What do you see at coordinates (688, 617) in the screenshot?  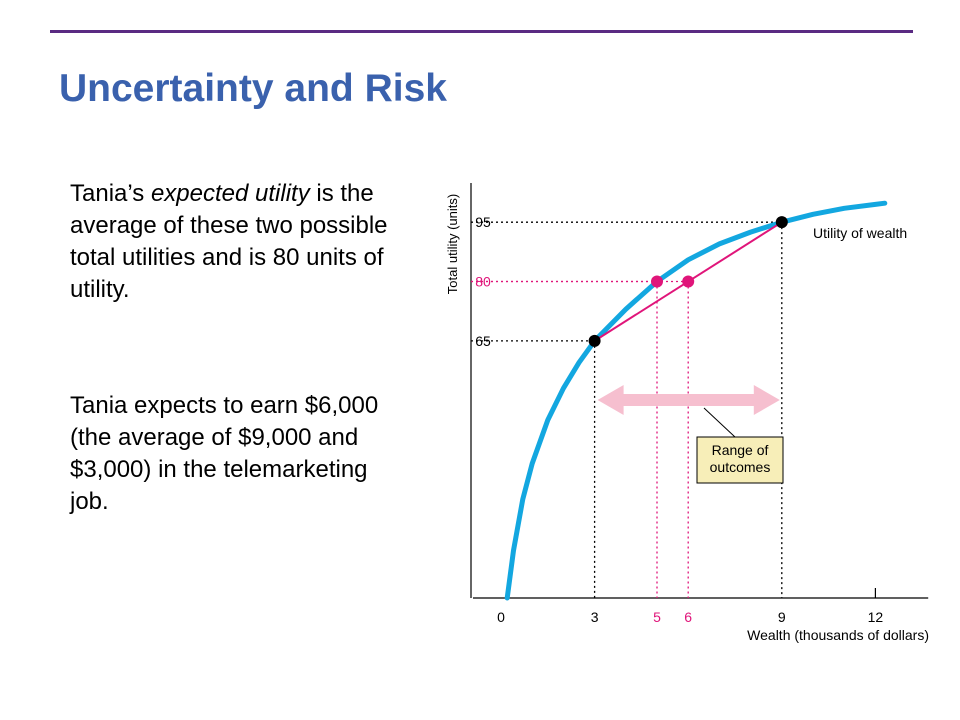 I see `x-tick-label-6: 6` at bounding box center [688, 617].